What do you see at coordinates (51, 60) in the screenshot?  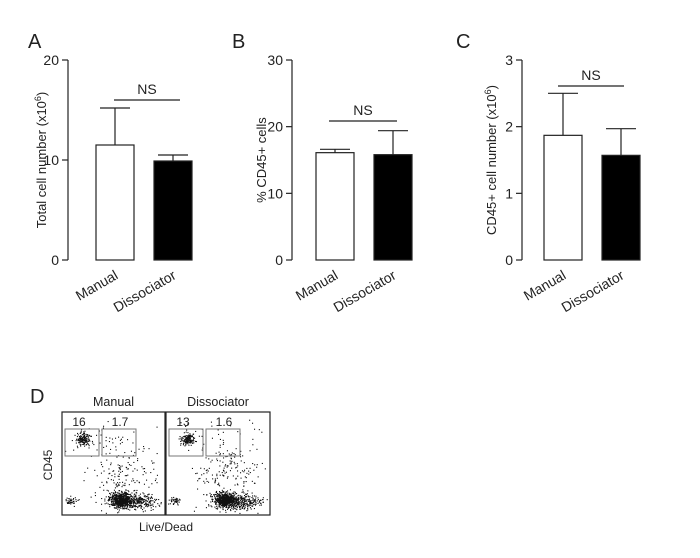 I see `y-tick-label: 20` at bounding box center [51, 60].